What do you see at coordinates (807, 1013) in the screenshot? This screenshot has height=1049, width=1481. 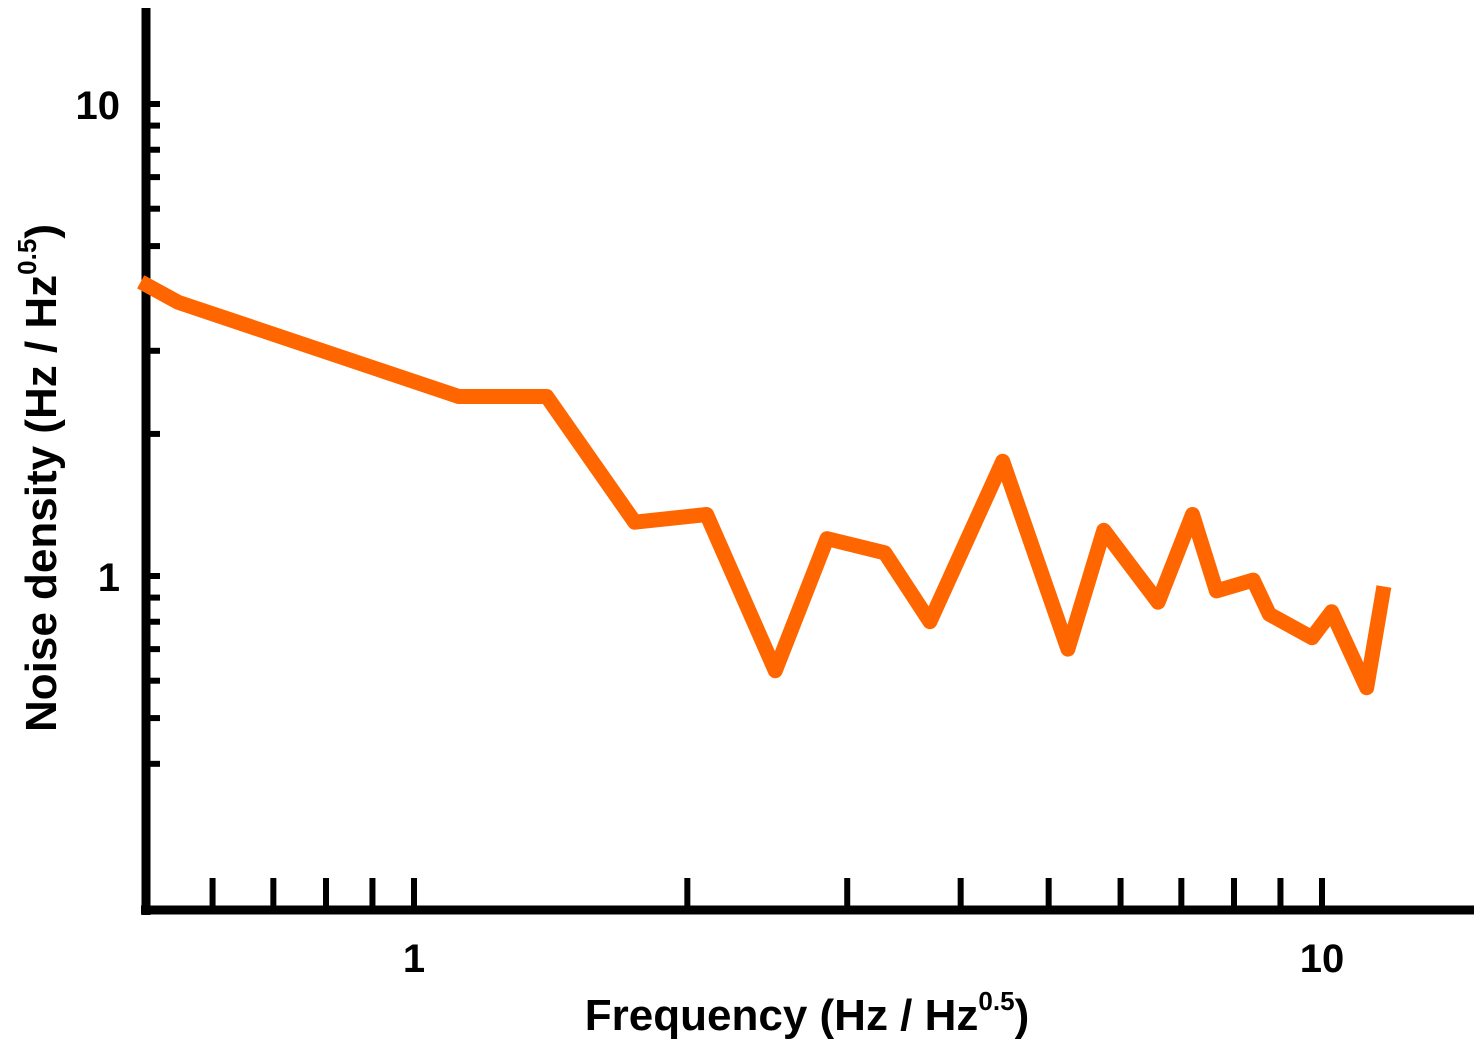 I see `x-axis-title: Frequency (Hz / Hz0.5)` at bounding box center [807, 1013].